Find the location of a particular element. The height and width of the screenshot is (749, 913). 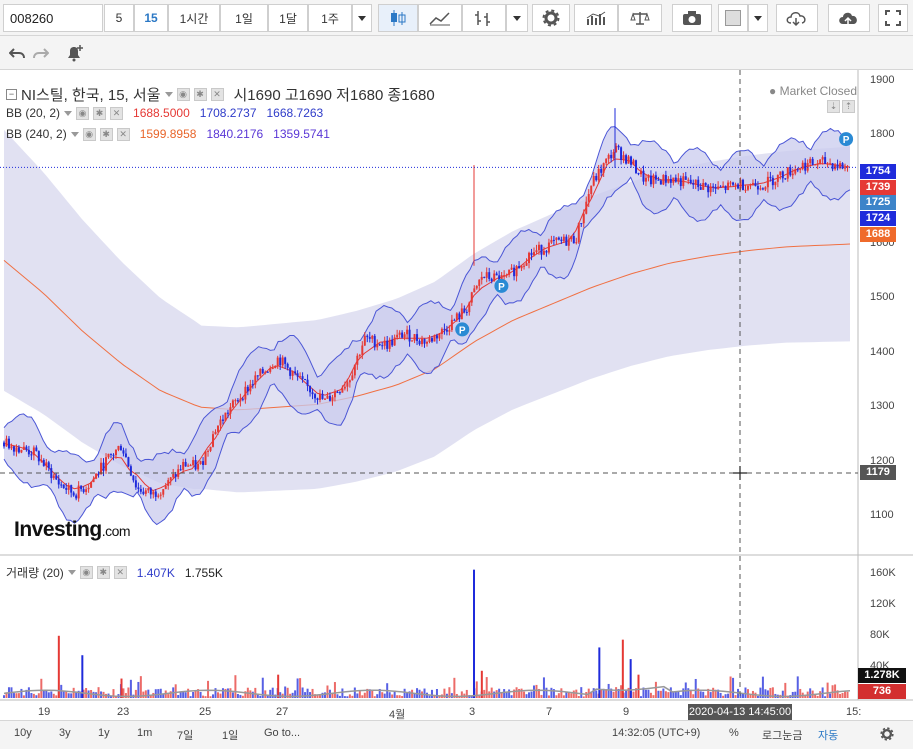

interval-1w-button: 1주 is located at coordinates (330, 18).